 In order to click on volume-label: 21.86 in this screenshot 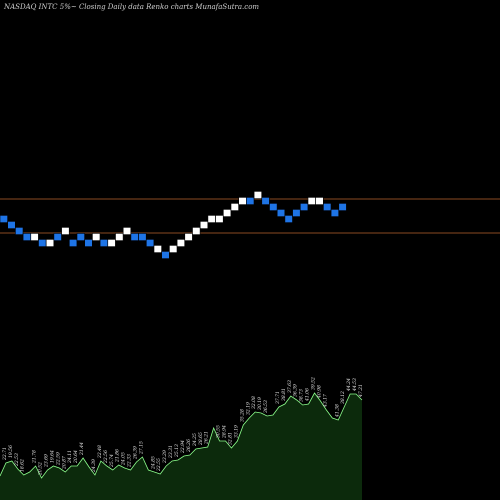, I will do `click(118, 456)`.